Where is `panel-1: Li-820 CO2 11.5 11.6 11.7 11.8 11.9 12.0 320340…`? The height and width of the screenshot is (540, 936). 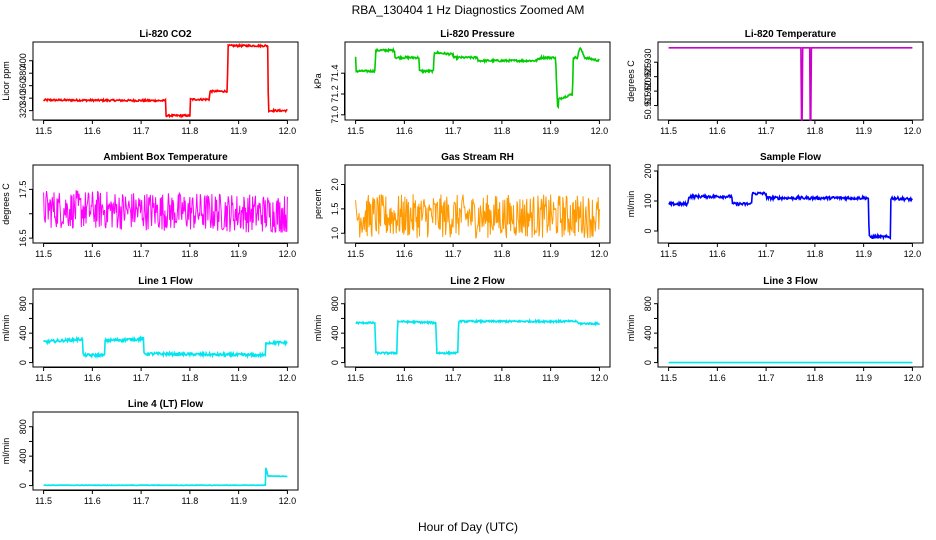 panel-1: Li-820 CO2 11.5 11.6 11.7 11.8 11.9 12.0 320340… is located at coordinates (150, 82).